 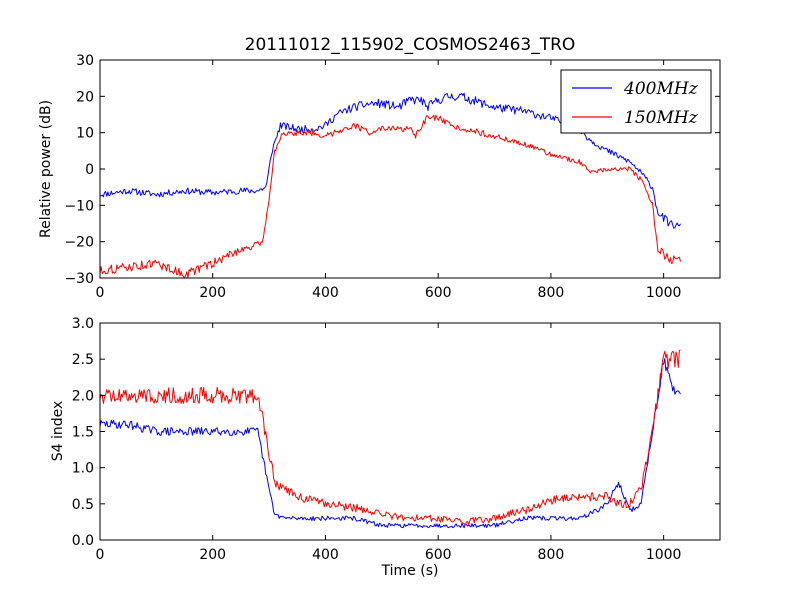 What do you see at coordinates (85, 134) in the screenshot?
I see `y-tick-label: 10` at bounding box center [85, 134].